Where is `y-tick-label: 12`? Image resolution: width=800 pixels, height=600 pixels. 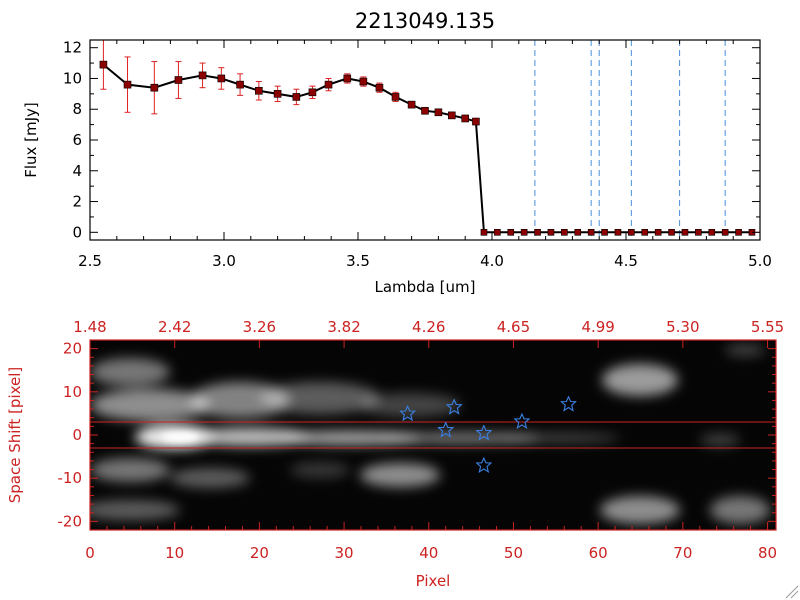
y-tick-label: 12 is located at coordinates (72, 48).